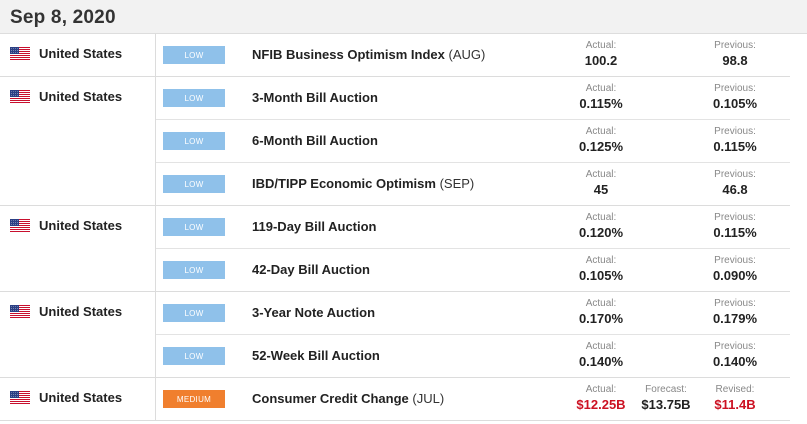 The image size is (807, 424). Describe the element at coordinates (601, 232) in the screenshot. I see `stat-value: 0.120%` at that location.